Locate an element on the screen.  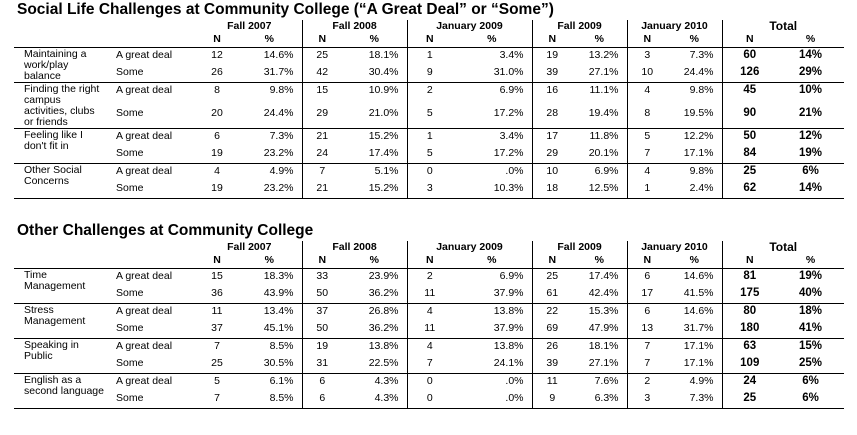
percent-cell: 14.6% is located at coordinates (695, 312).